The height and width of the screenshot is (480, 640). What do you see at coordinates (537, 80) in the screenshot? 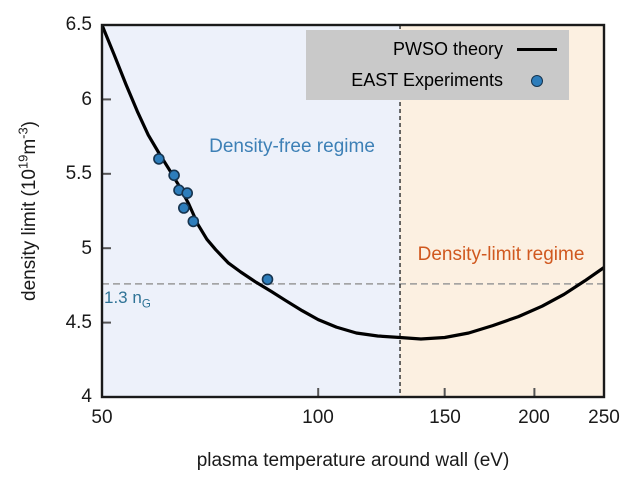
I see `dot-sample-icon` at bounding box center [537, 80].